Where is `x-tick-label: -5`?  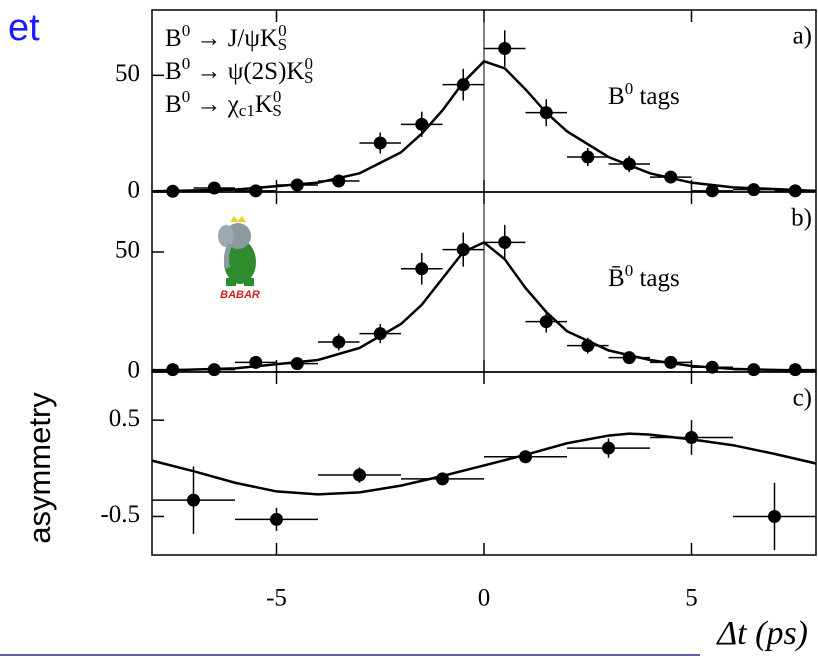 x-tick-label: -5 is located at coordinates (276, 598).